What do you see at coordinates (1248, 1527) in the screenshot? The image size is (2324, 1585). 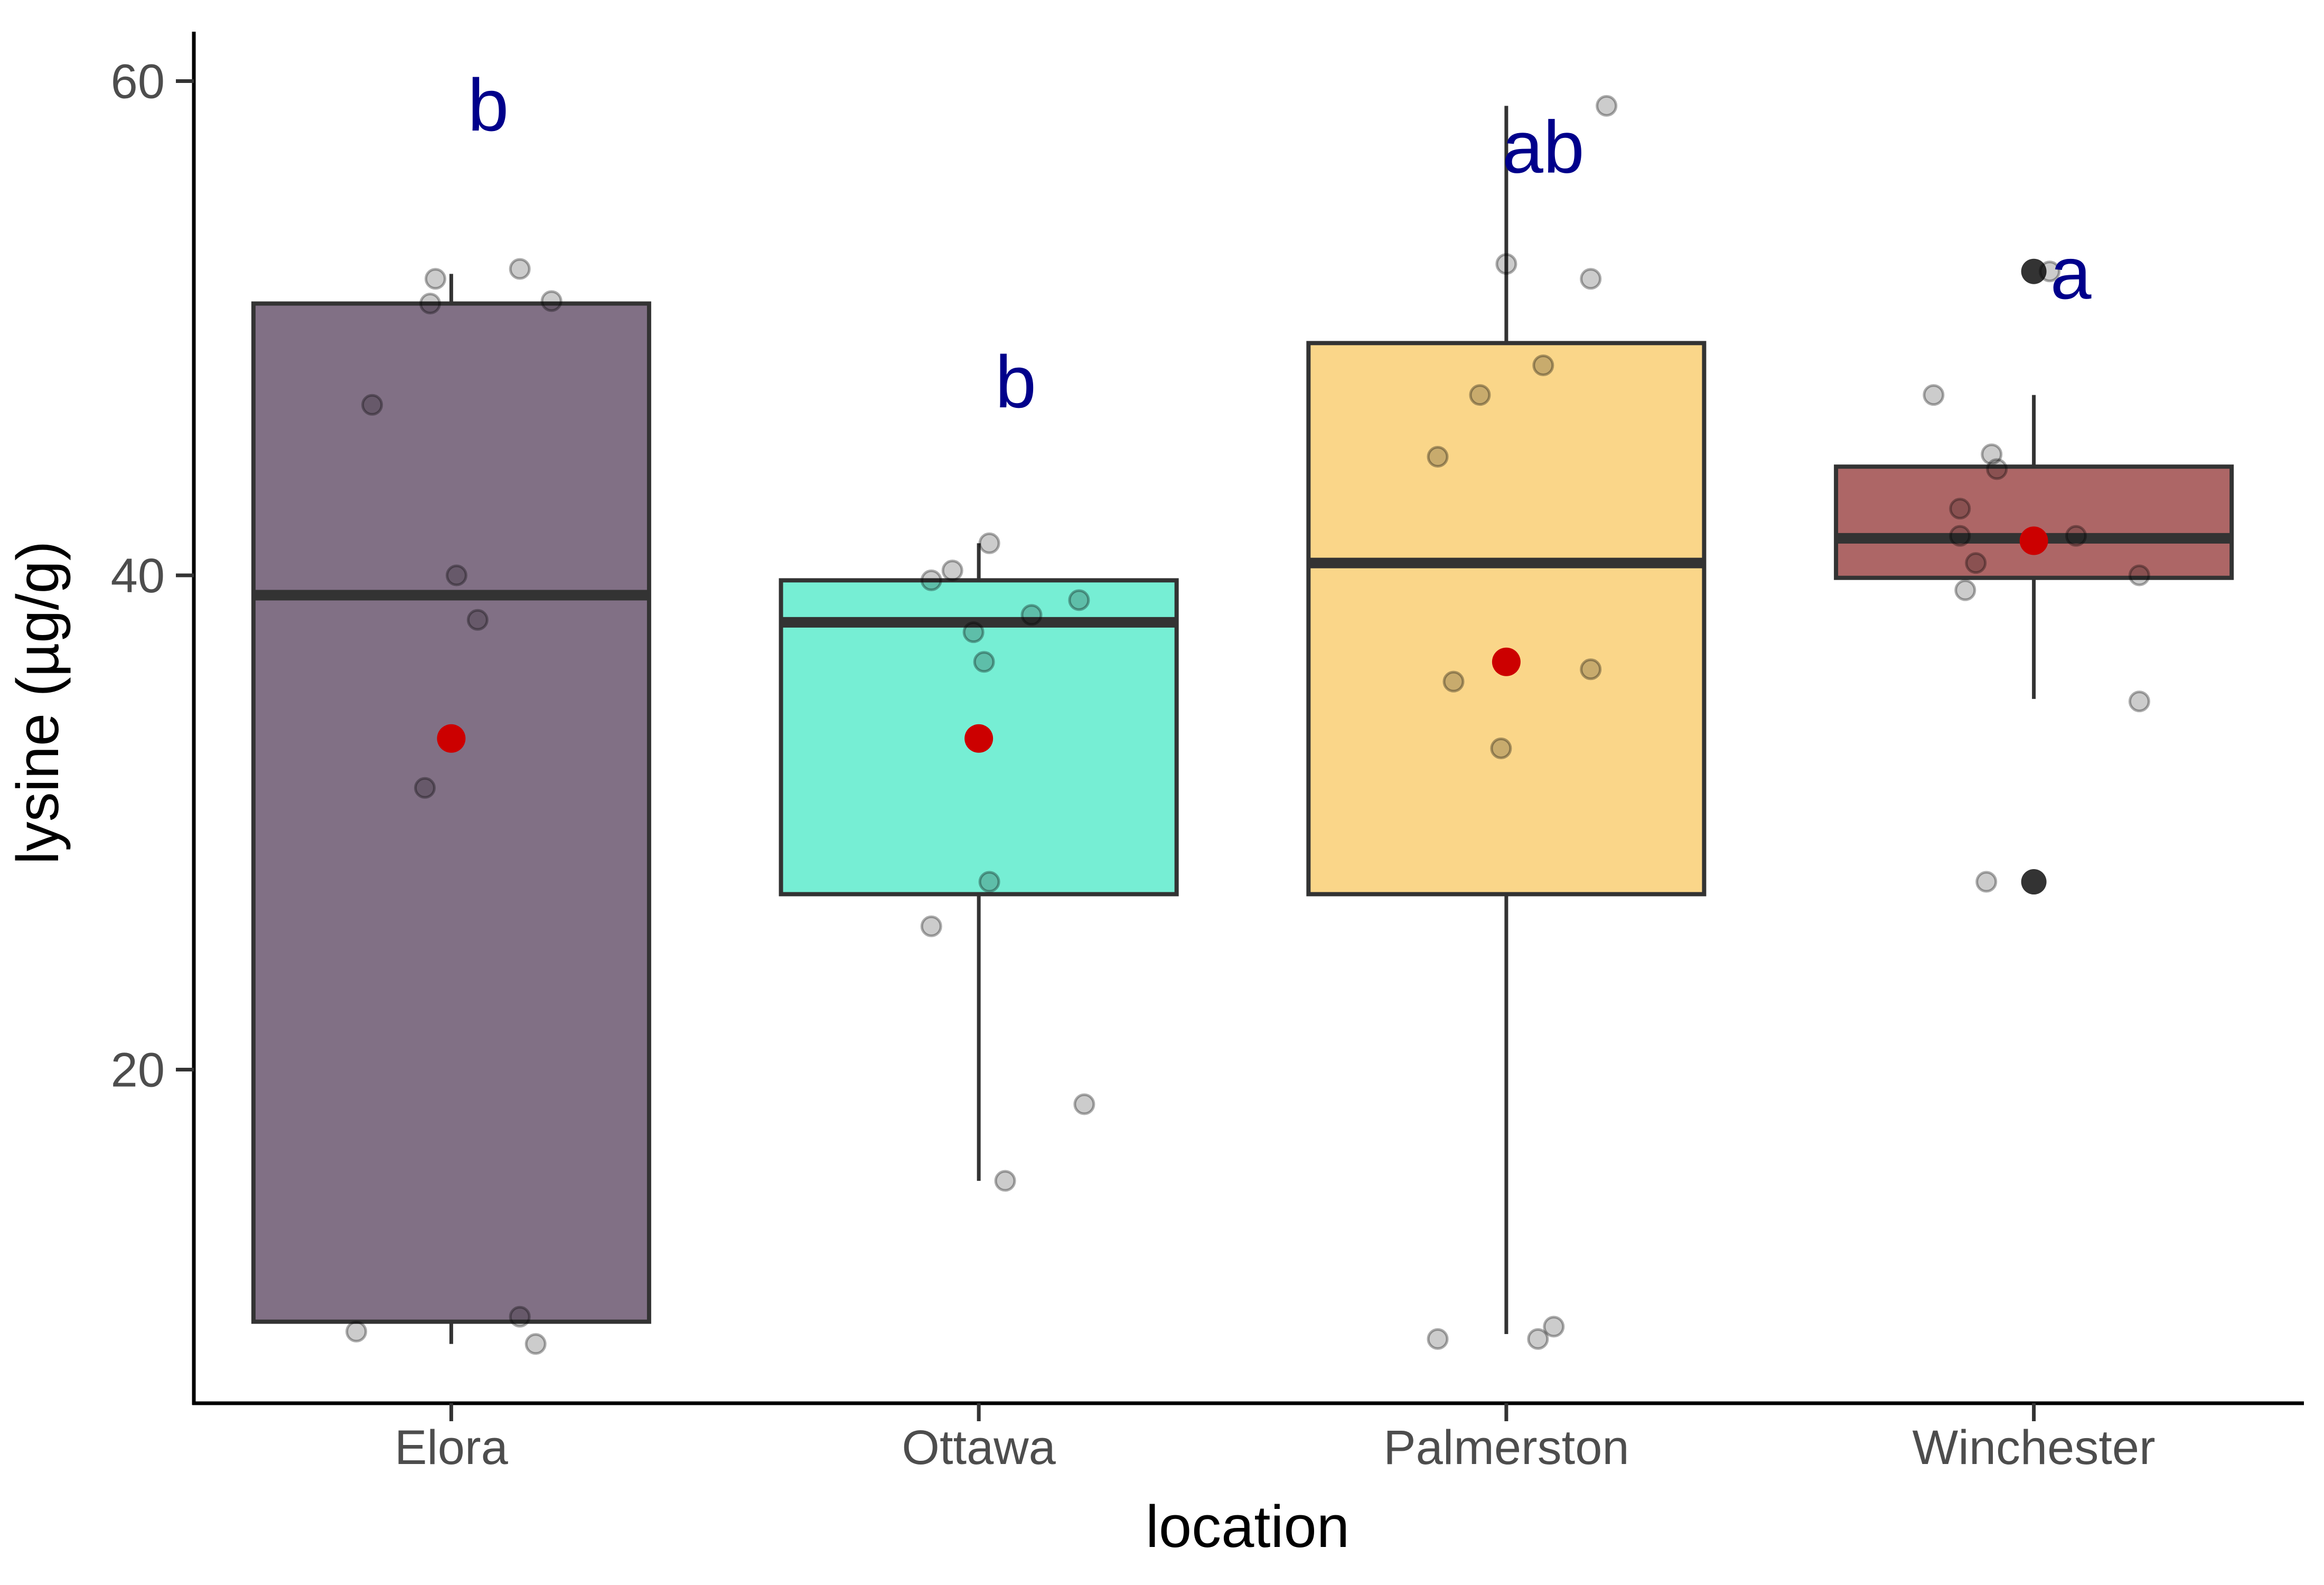 I see `x-axis-title: location` at bounding box center [1248, 1527].